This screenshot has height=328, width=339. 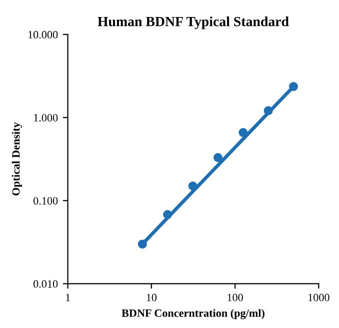 I want to click on y-axis-title: Optical Density, so click(x=17, y=159).